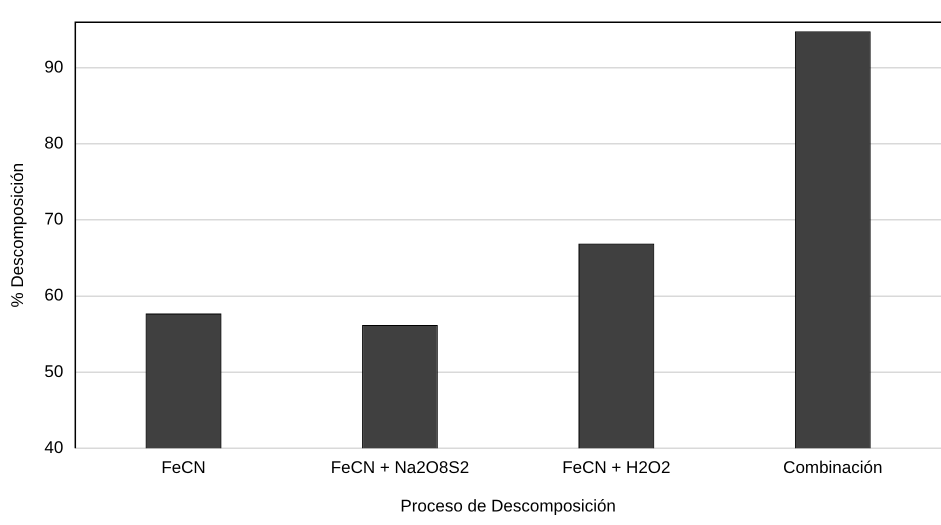 The image size is (941, 525). I want to click on x-axis-title: Proceso de Descomposición, so click(508, 506).